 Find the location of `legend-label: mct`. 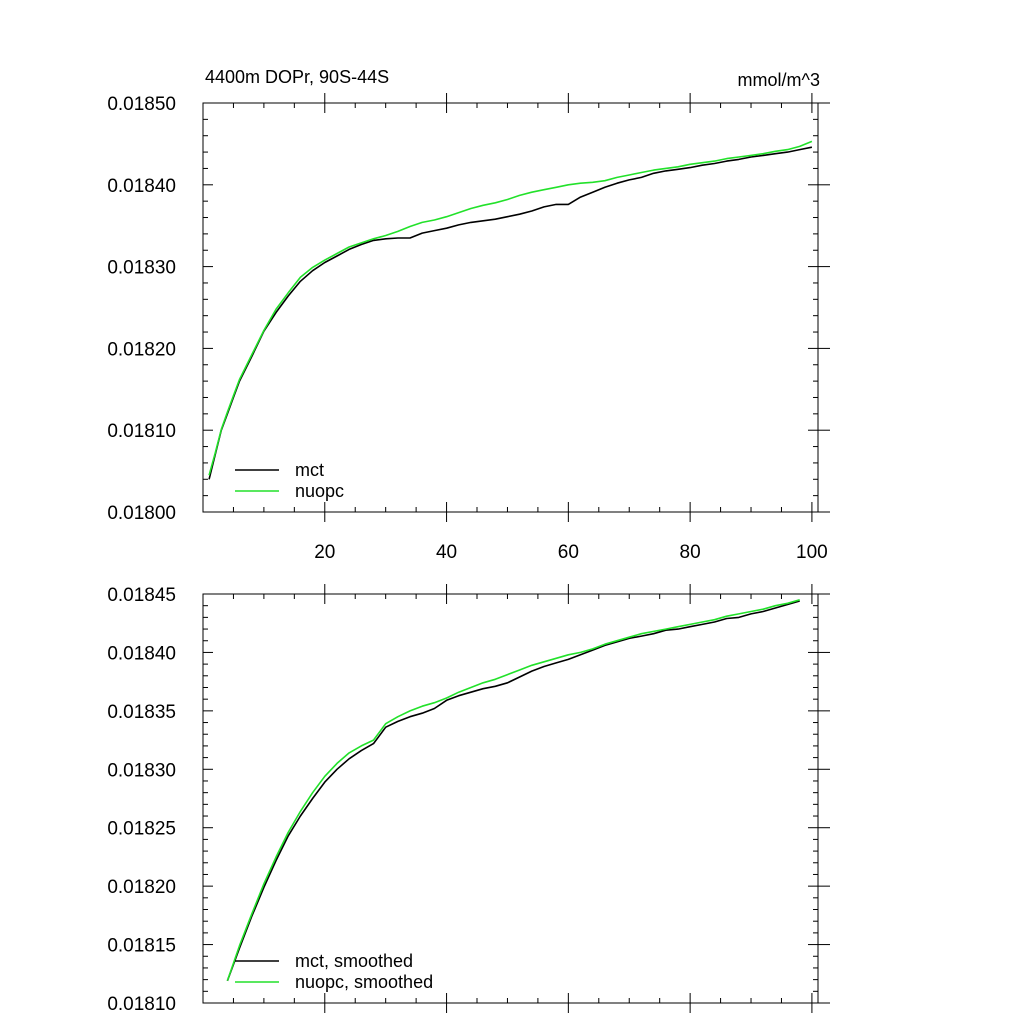

legend-label: mct is located at coordinates (309, 470).